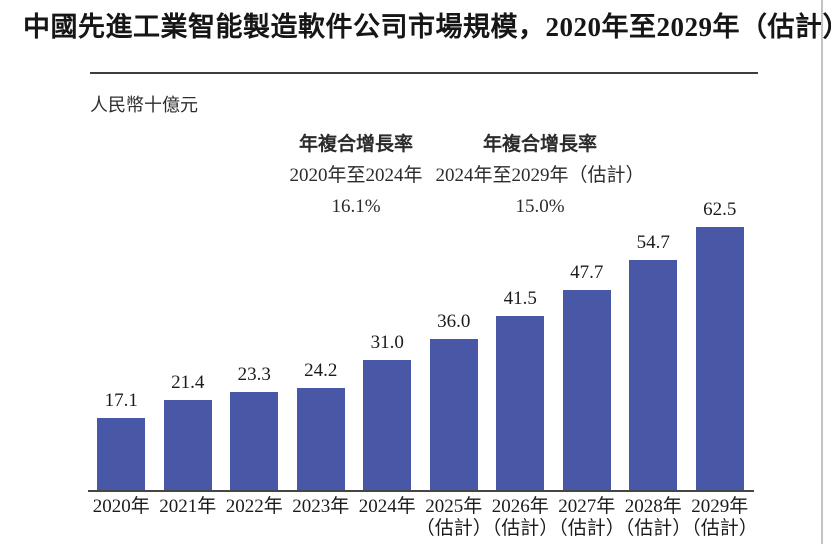 The width and height of the screenshot is (831, 544). What do you see at coordinates (540, 206) in the screenshot?
I see `cagr-value: 15.0%` at bounding box center [540, 206].